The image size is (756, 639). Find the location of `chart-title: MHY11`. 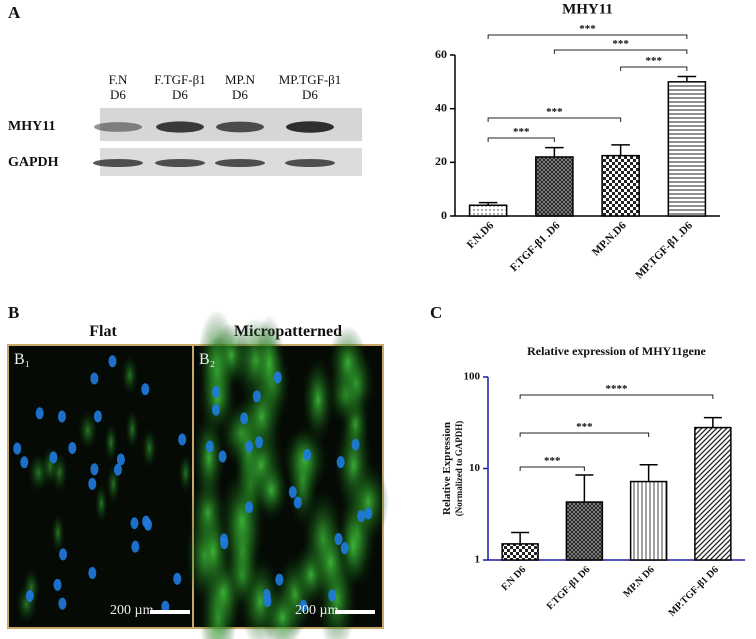

chart-title: MHY11 is located at coordinates (587, 9).